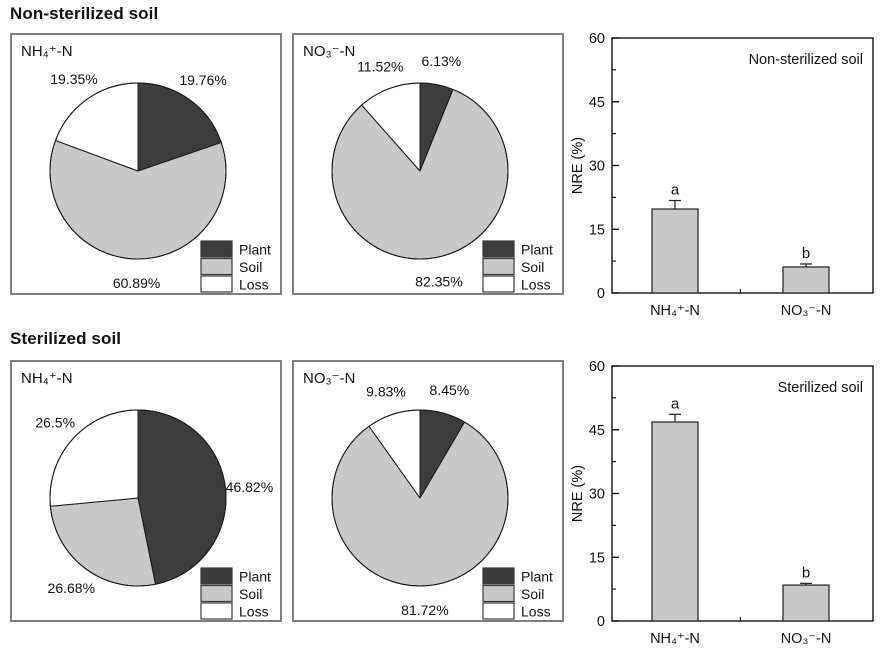  What do you see at coordinates (202, 80) in the screenshot?
I see `pie-value-label-plant: 19.76%` at bounding box center [202, 80].